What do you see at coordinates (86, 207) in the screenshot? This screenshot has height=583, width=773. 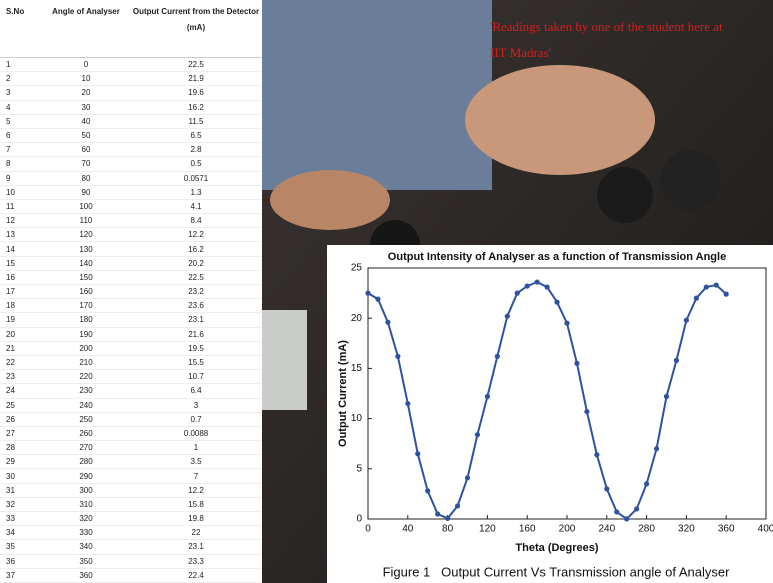 I see `table-cell: 100` at bounding box center [86, 207].